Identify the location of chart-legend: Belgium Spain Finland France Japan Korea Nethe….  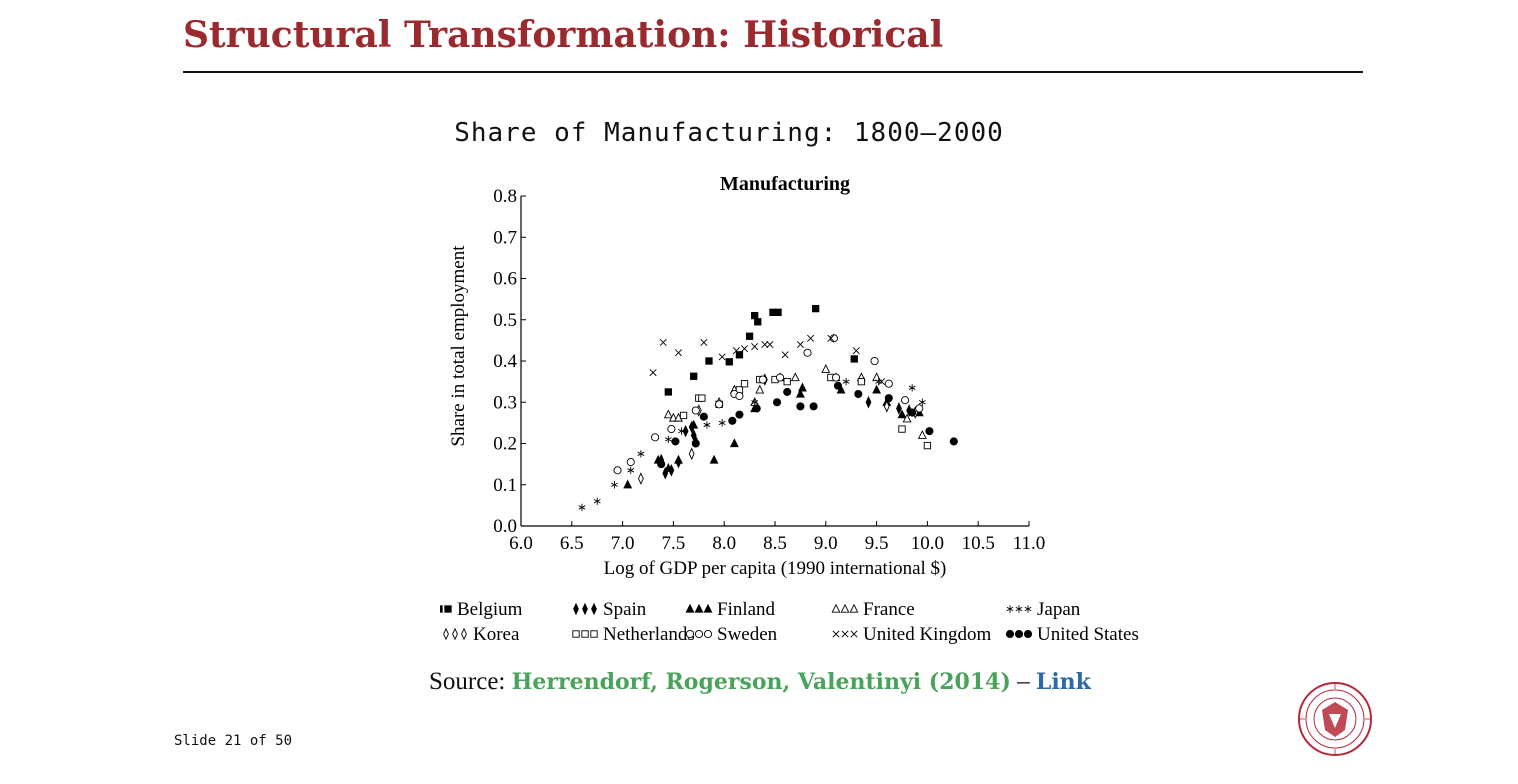
(789, 622).